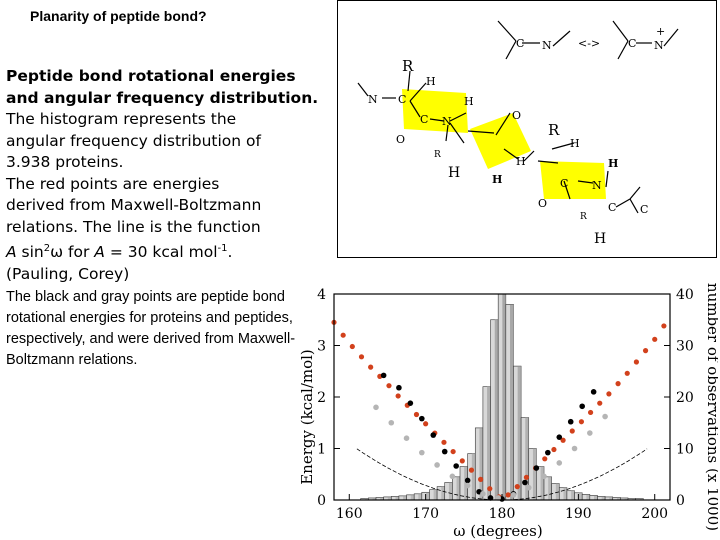  Describe the element at coordinates (578, 514) in the screenshot. I see `x-tick-label: 190` at that location.